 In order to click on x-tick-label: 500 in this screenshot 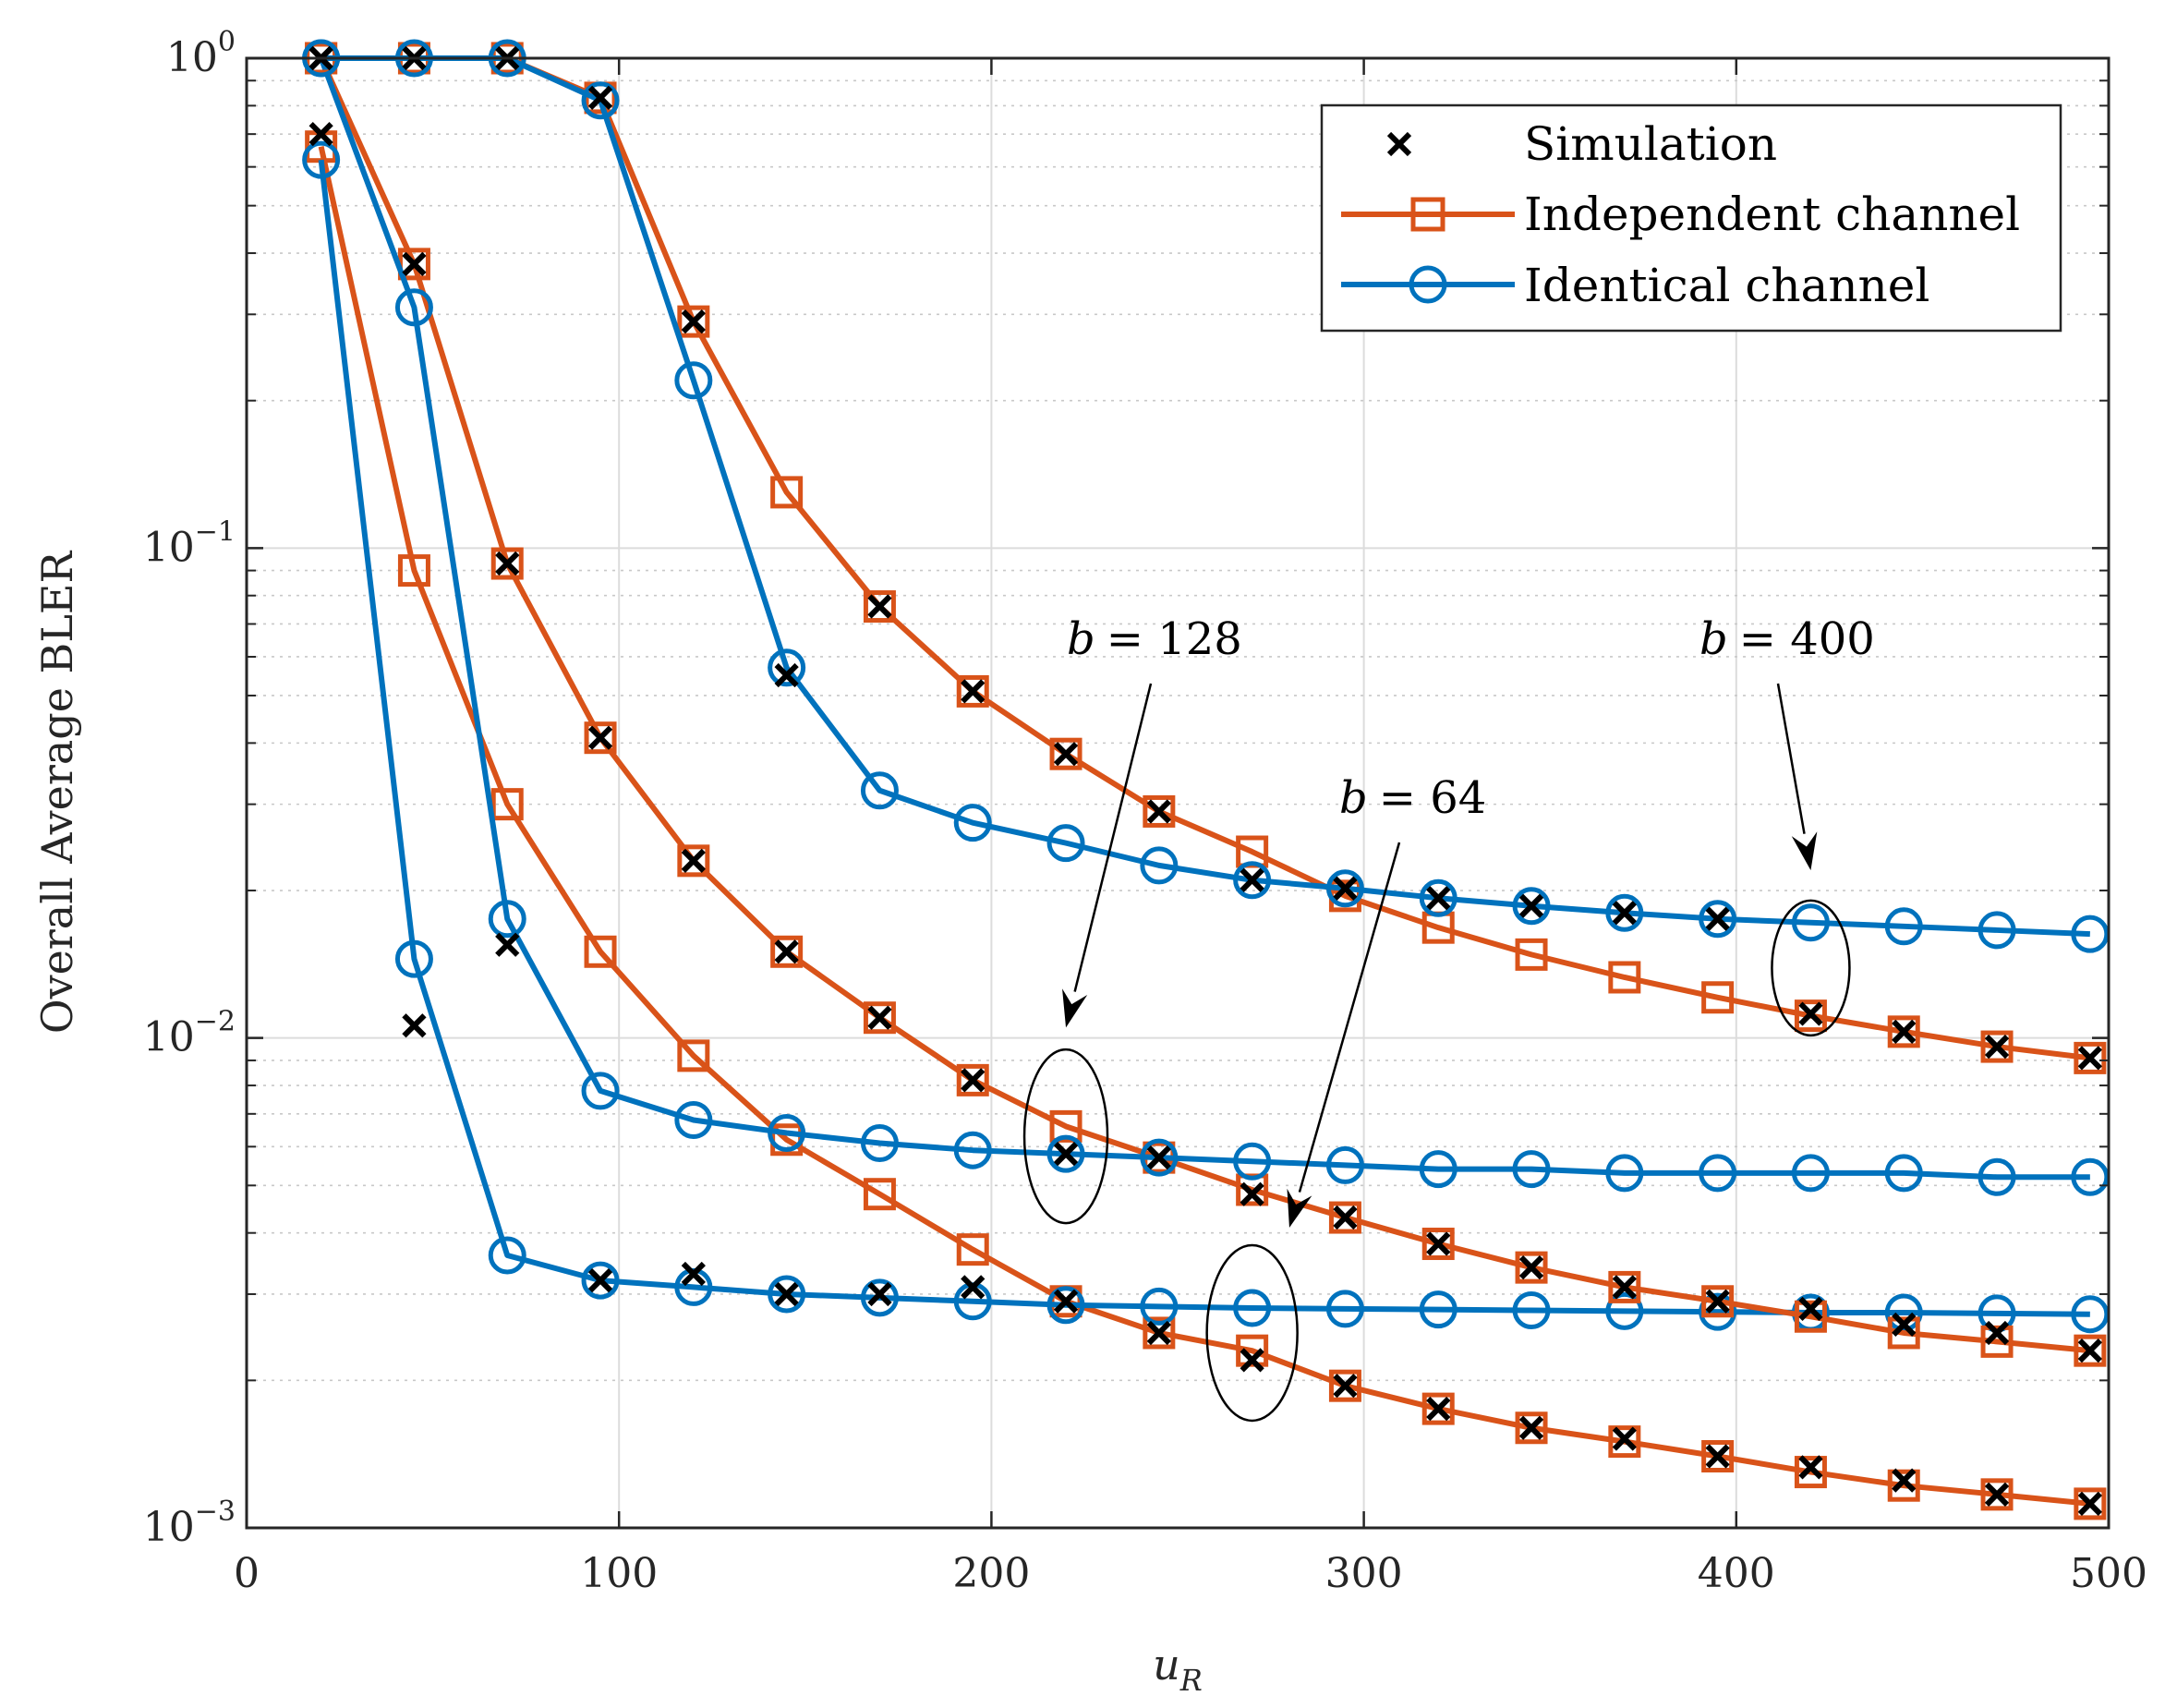, I will do `click(2108, 1573)`.